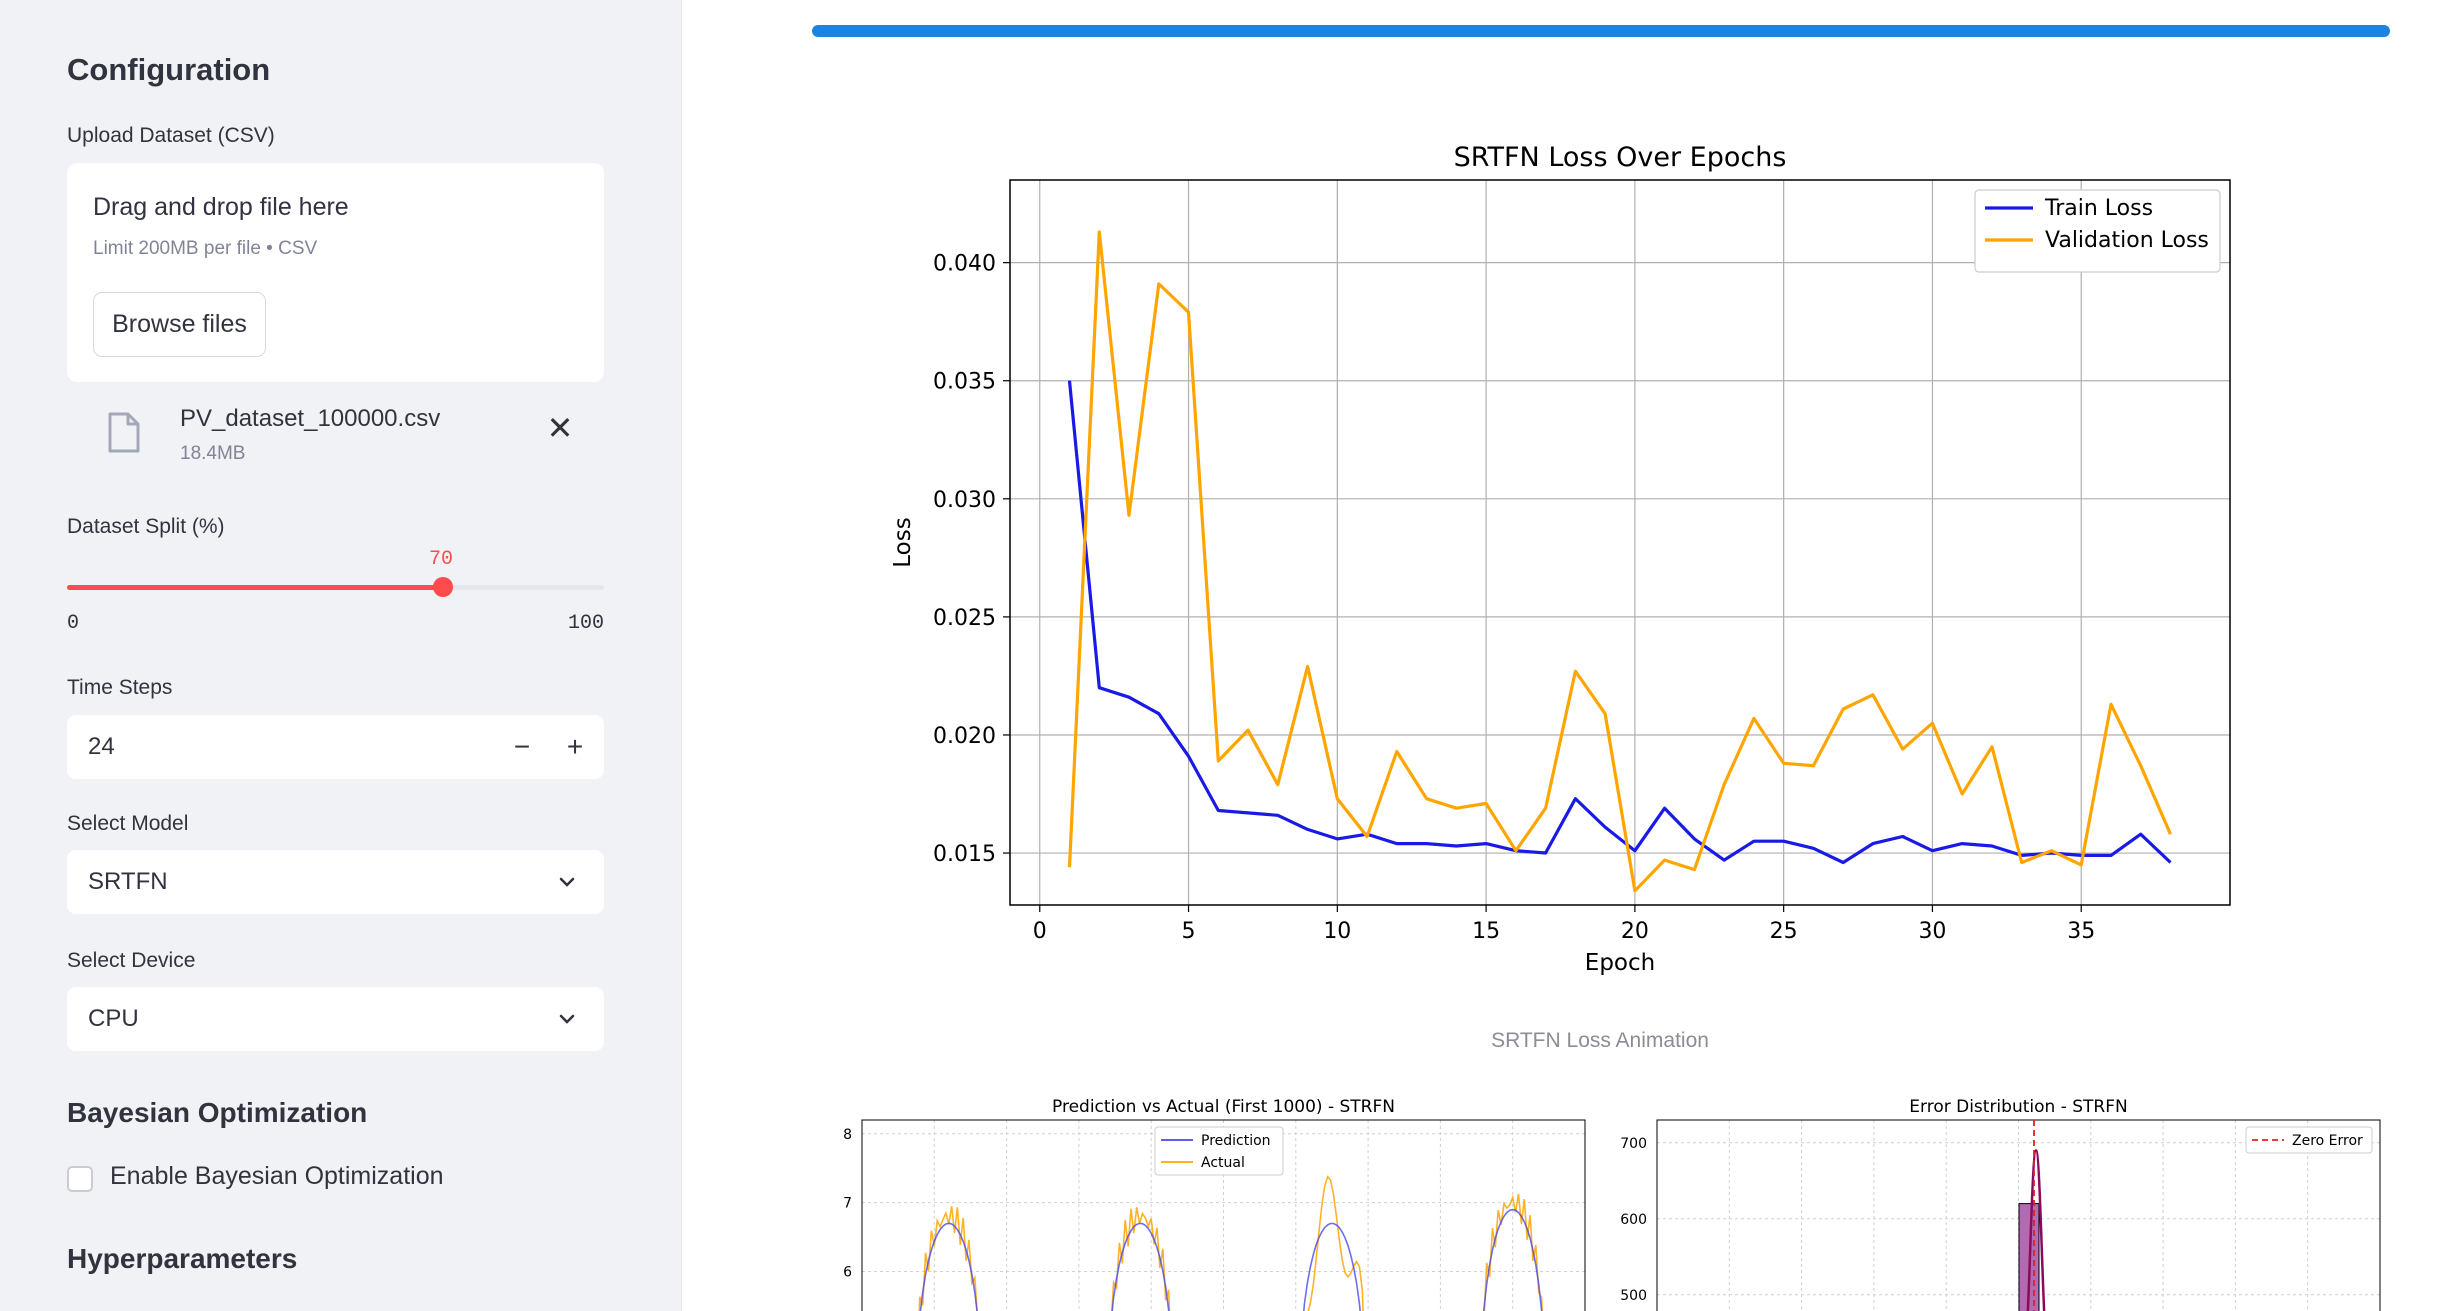 This screenshot has width=2449, height=1311. I want to click on x-tick-label: 0, so click(1040, 931).